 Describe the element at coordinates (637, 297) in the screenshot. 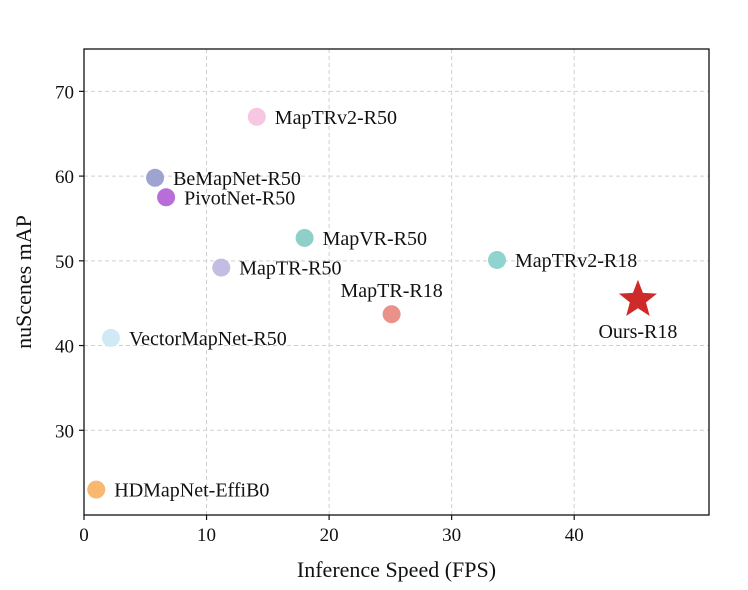

I see `point-ours-r18-star` at that location.